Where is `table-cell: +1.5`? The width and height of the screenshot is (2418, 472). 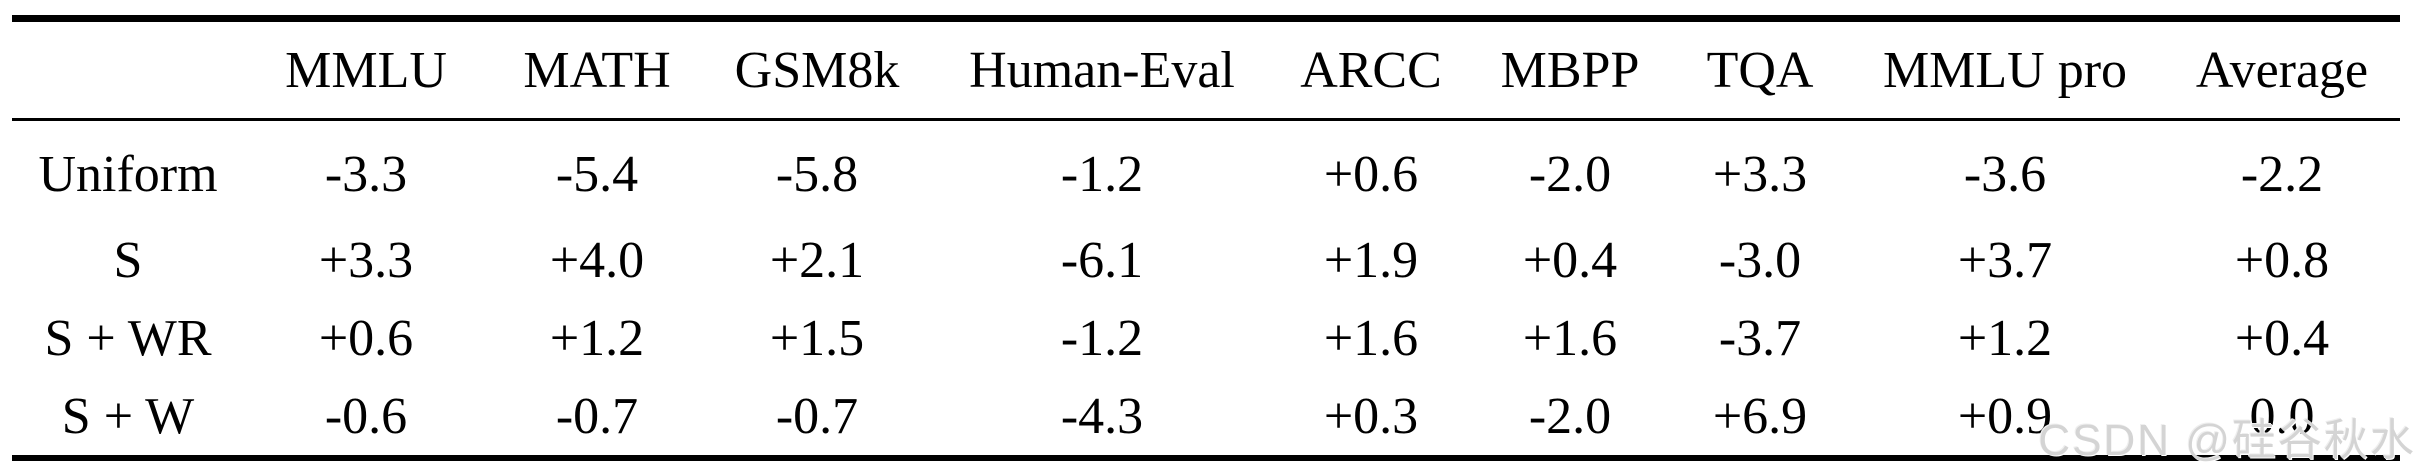
table-cell: +1.5 is located at coordinates (817, 338).